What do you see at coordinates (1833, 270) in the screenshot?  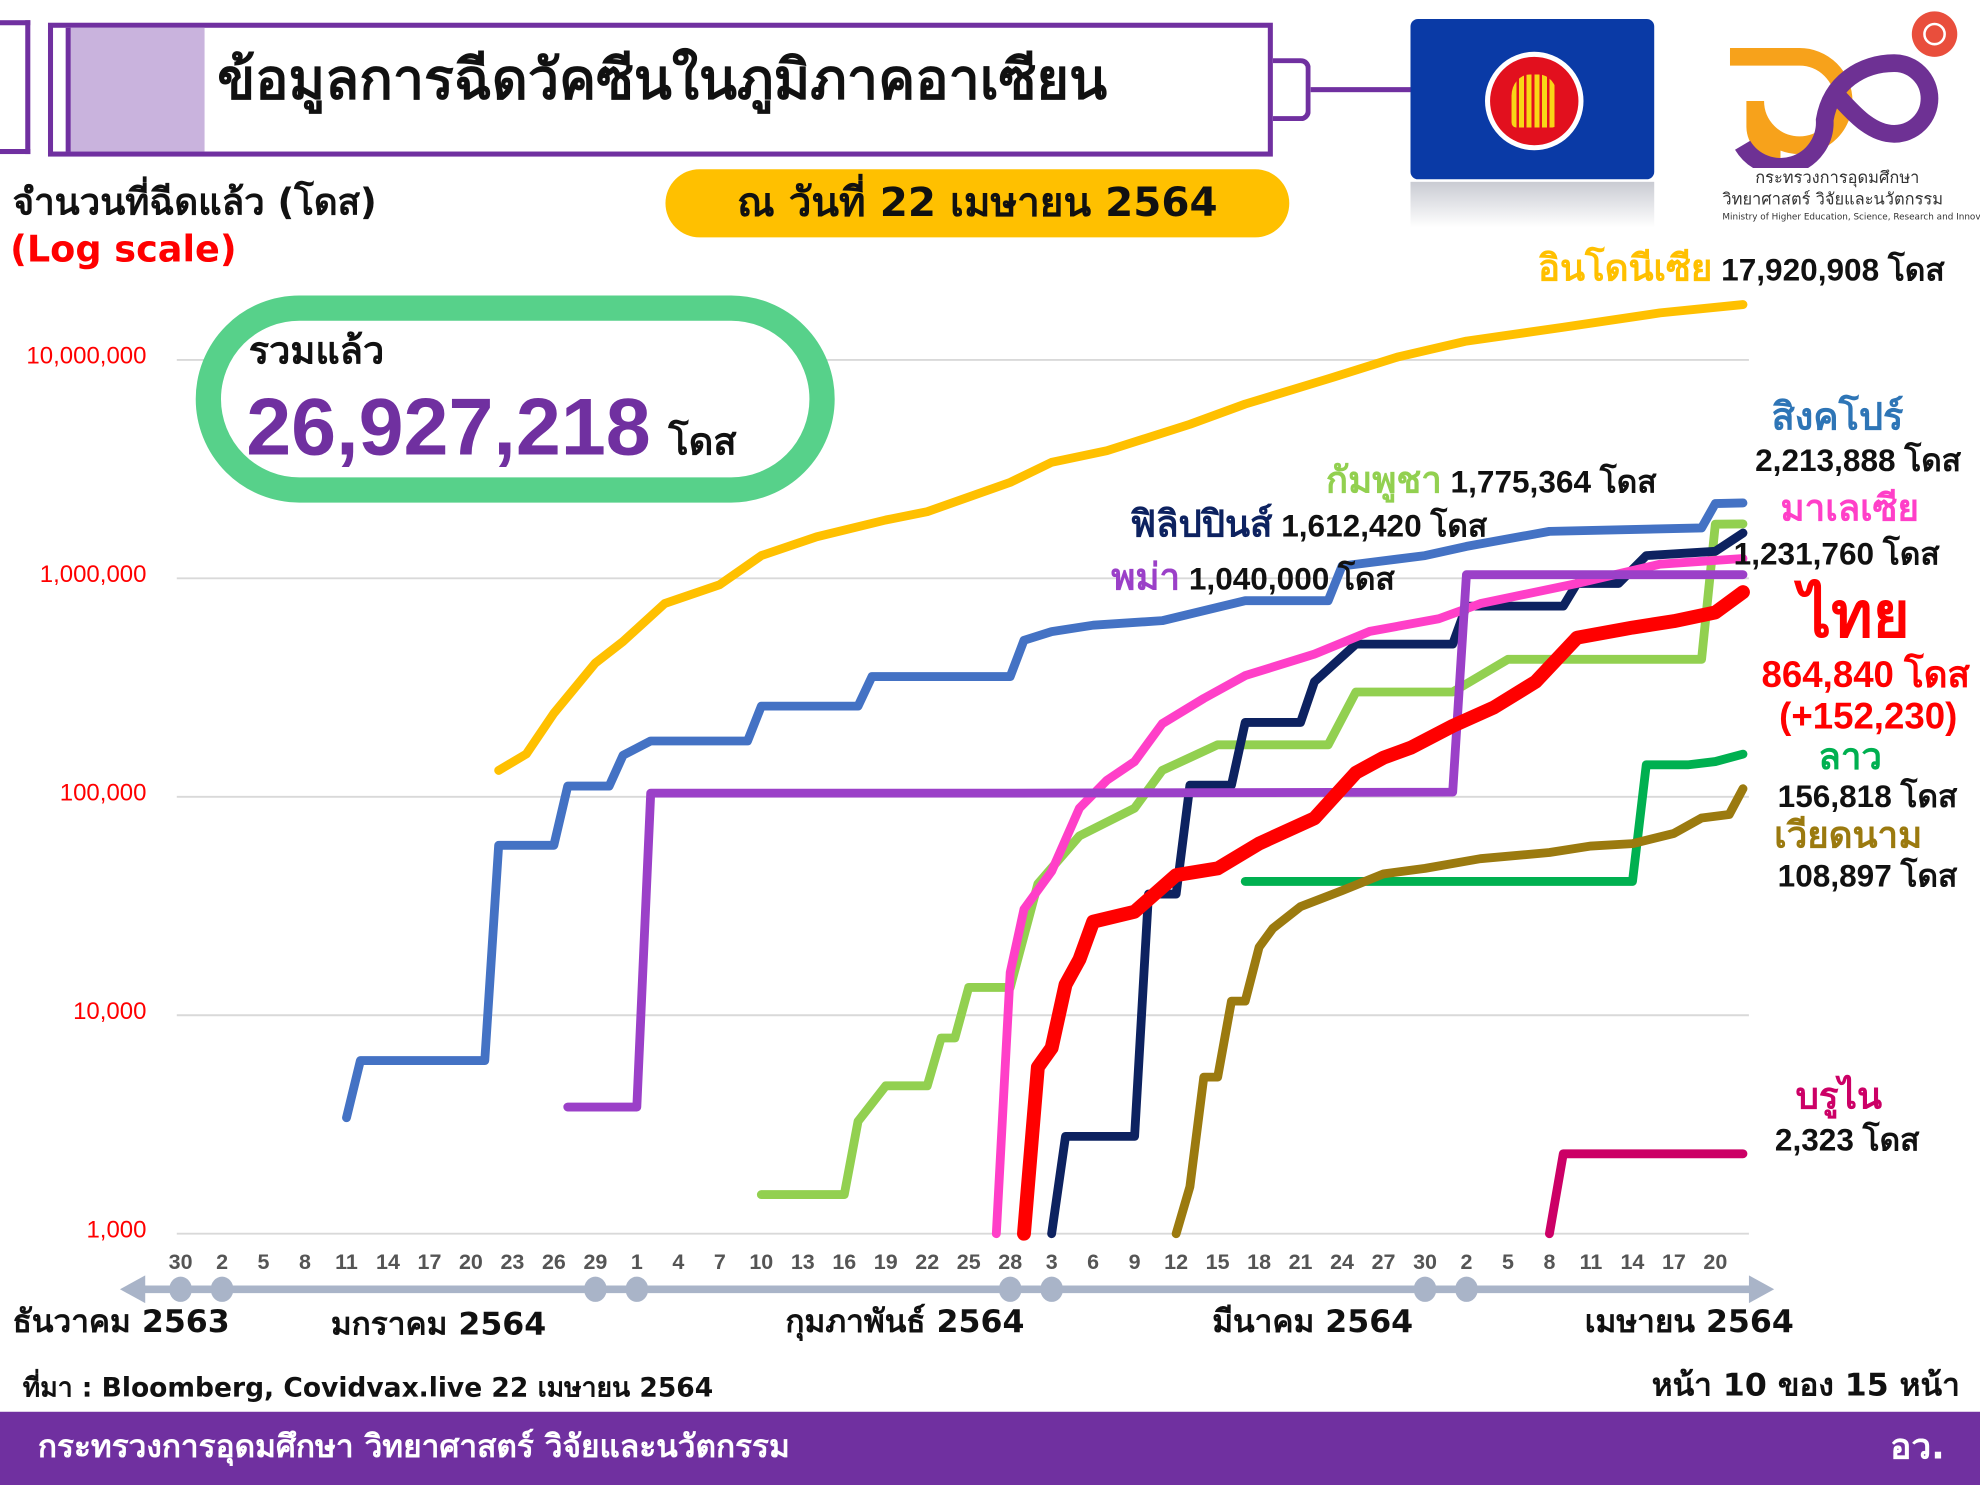 I see `series-total-indonesia: 17,920,908 โดส` at bounding box center [1833, 270].